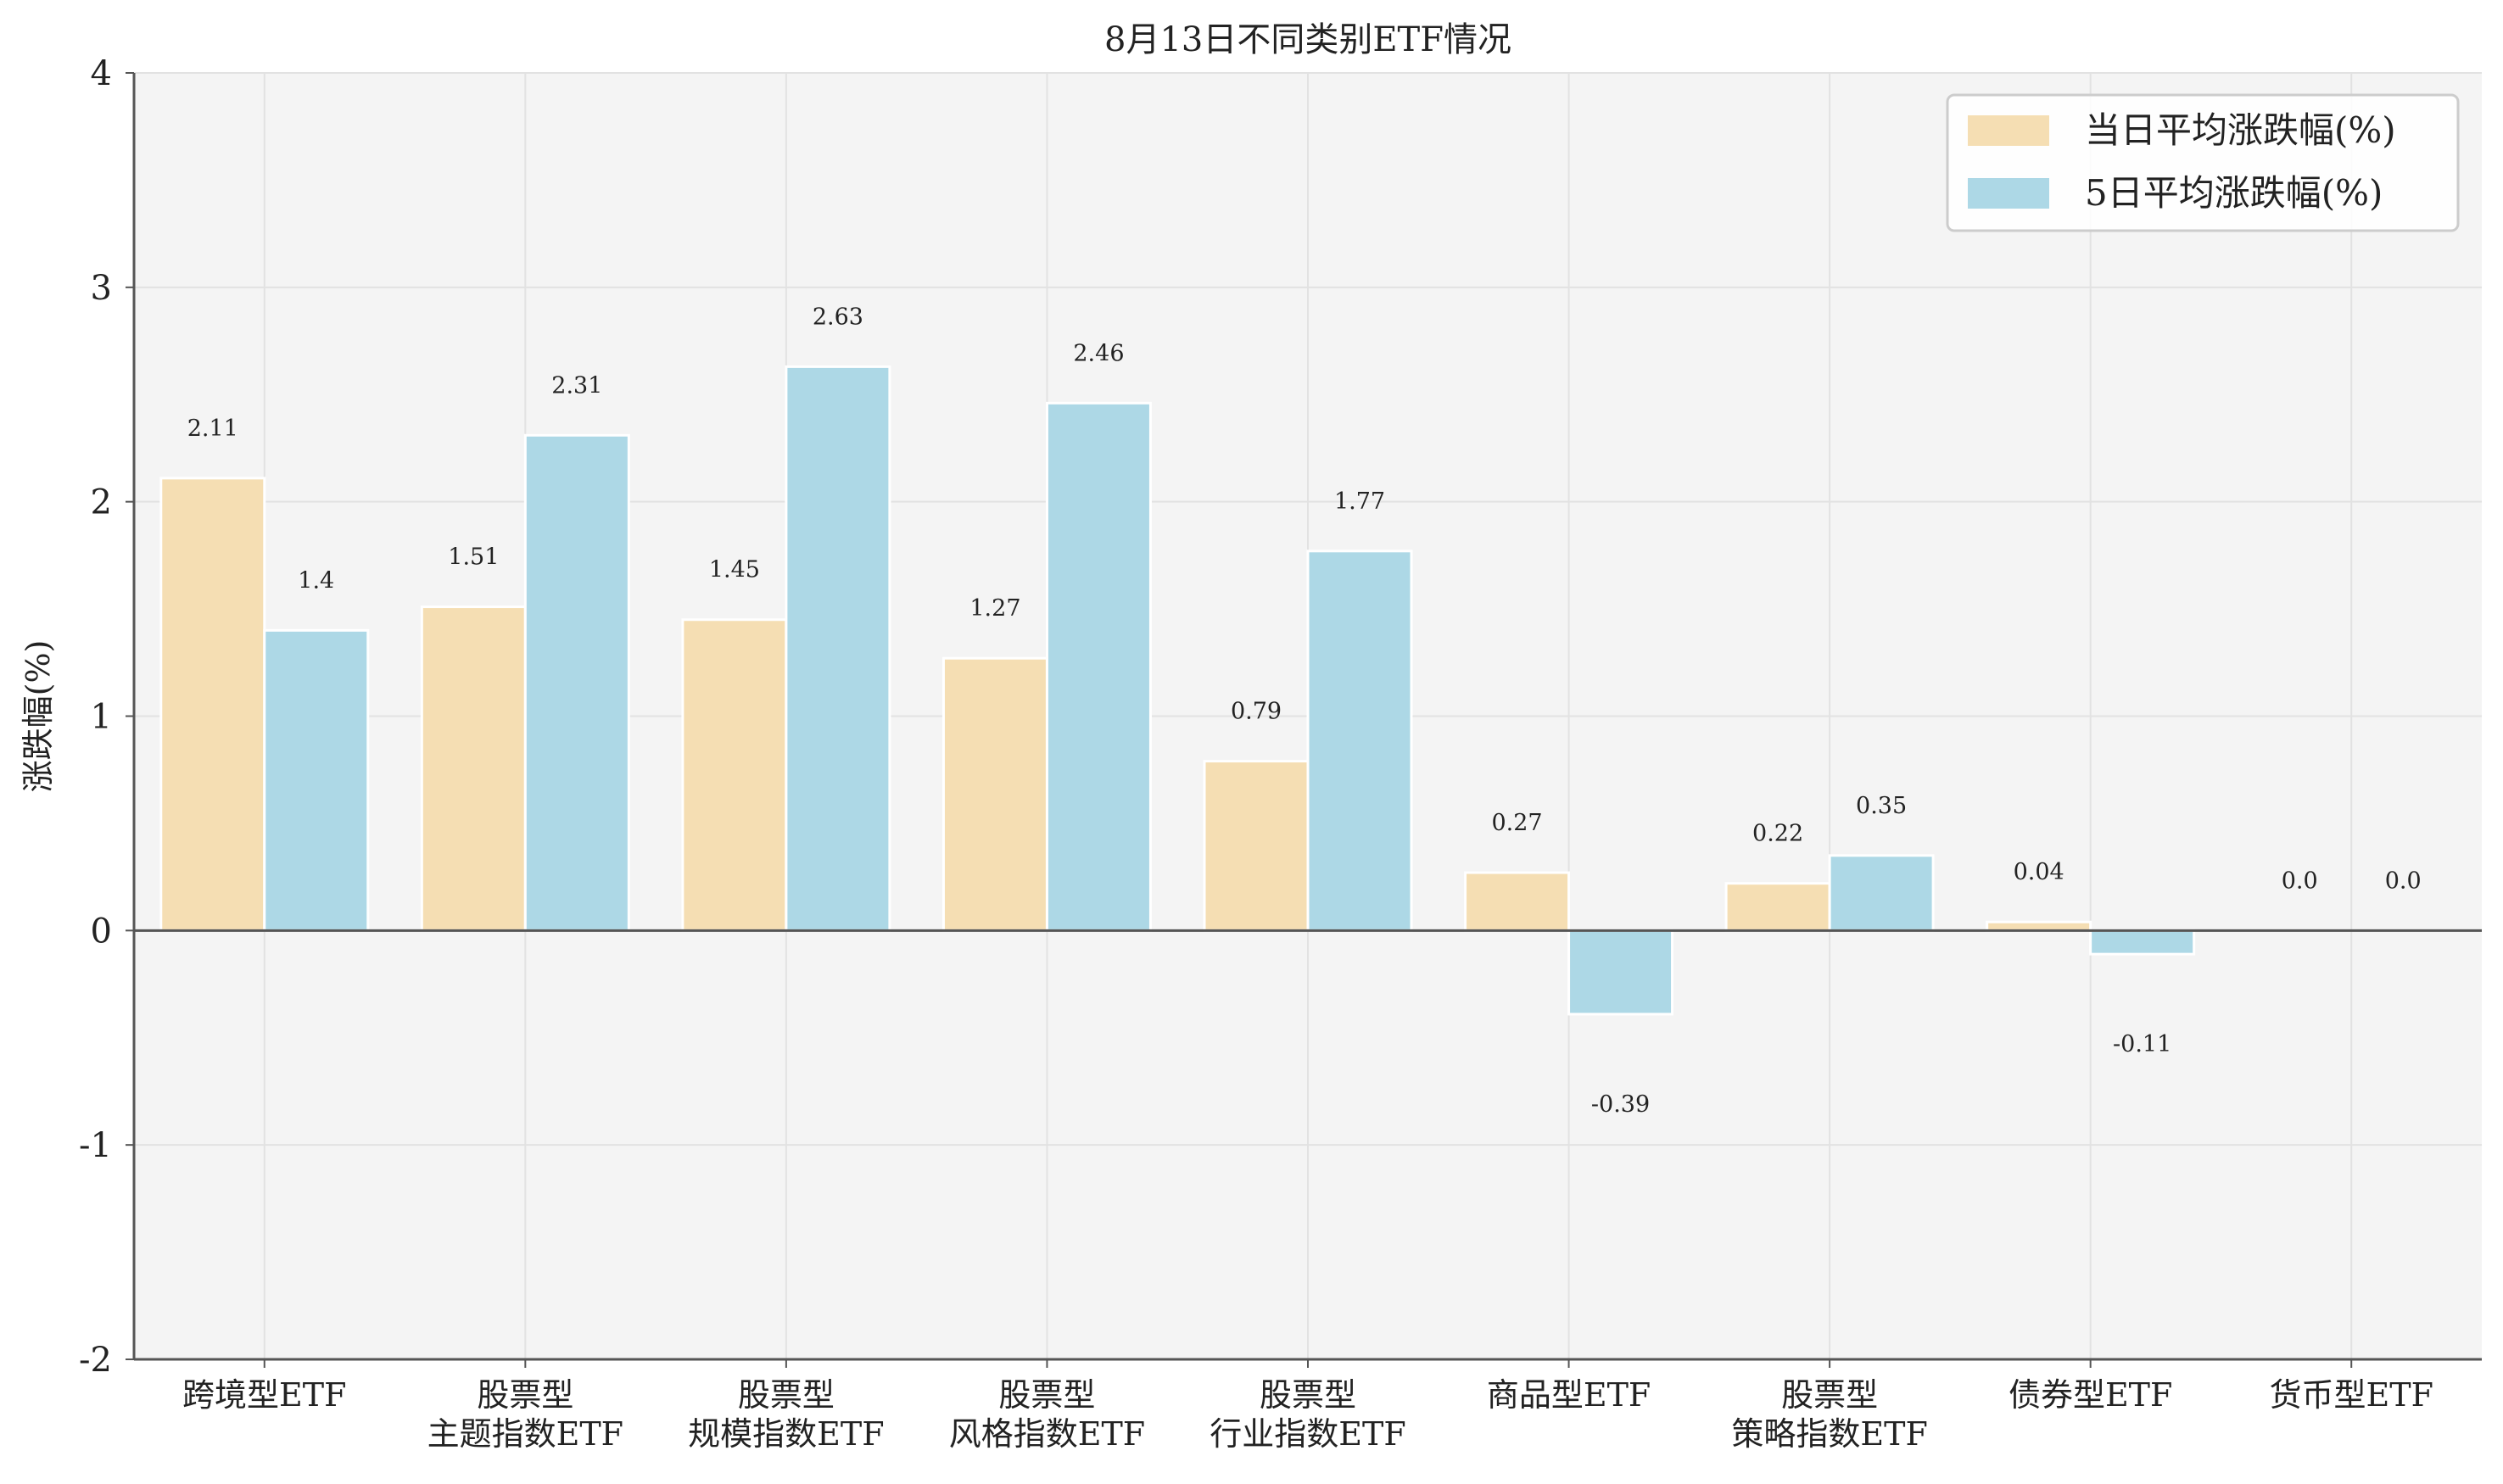 The height and width of the screenshot is (1484, 2503). Describe the element at coordinates (2090, 1395) in the screenshot. I see `x-tick-label: 债券型ETF` at that location.